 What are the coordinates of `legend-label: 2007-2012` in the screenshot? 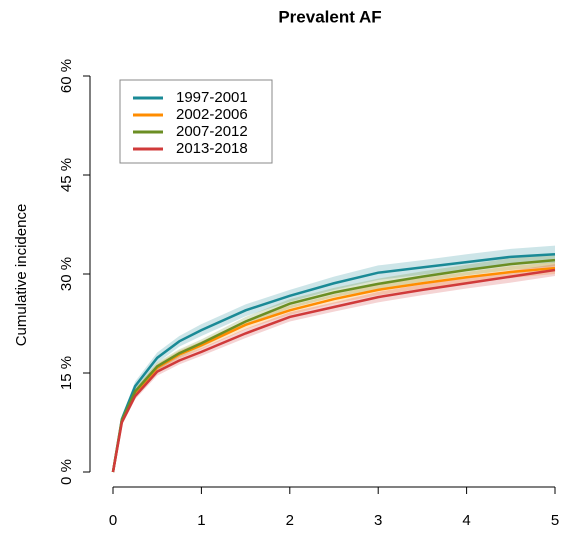 It's located at (212, 131).